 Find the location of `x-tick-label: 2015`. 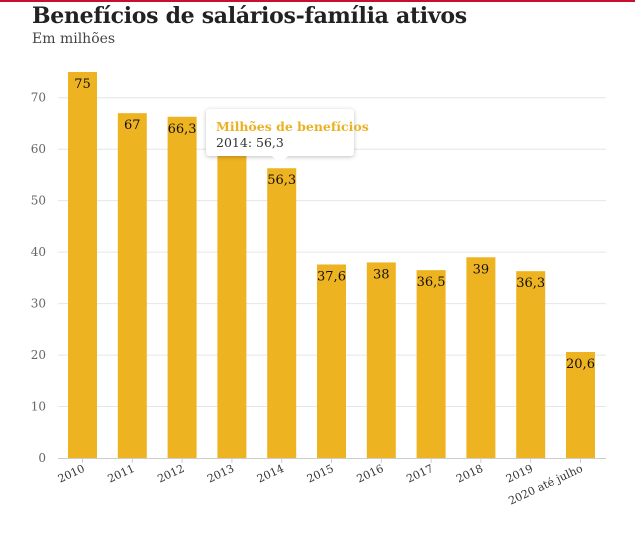

x-tick-label: 2015 is located at coordinates (320, 474).